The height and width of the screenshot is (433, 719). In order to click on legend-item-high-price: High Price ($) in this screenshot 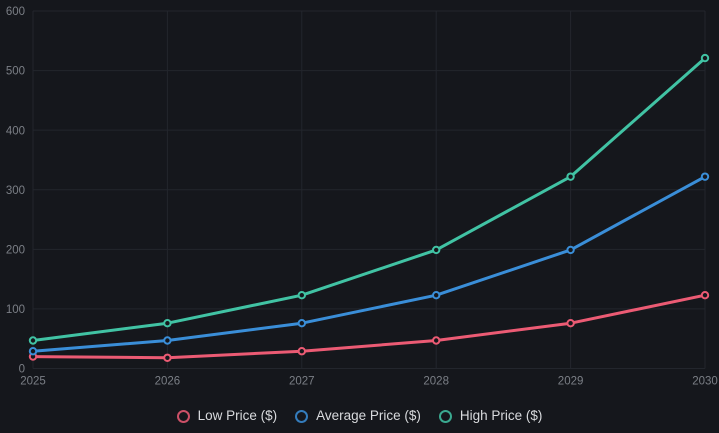, I will do `click(490, 416)`.